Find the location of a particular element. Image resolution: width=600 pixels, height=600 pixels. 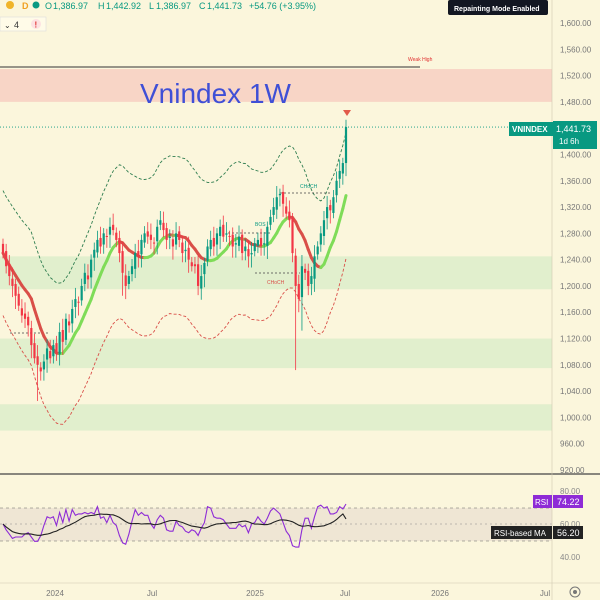

symbol-tag is located at coordinates (531, 129).